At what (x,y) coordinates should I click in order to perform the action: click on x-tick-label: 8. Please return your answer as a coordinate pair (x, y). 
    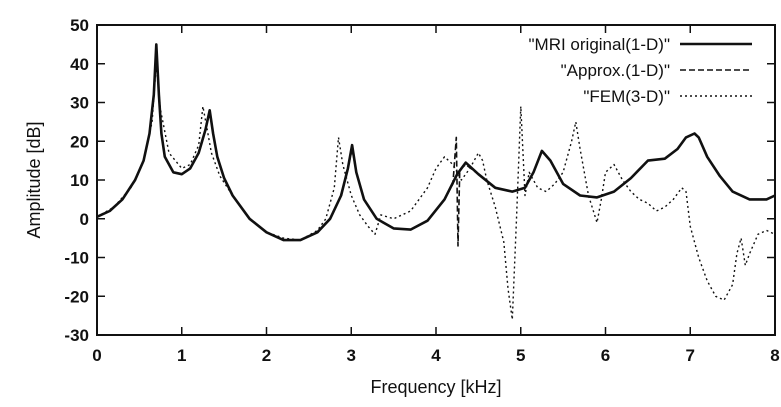
    Looking at the image, I should click on (774, 355).